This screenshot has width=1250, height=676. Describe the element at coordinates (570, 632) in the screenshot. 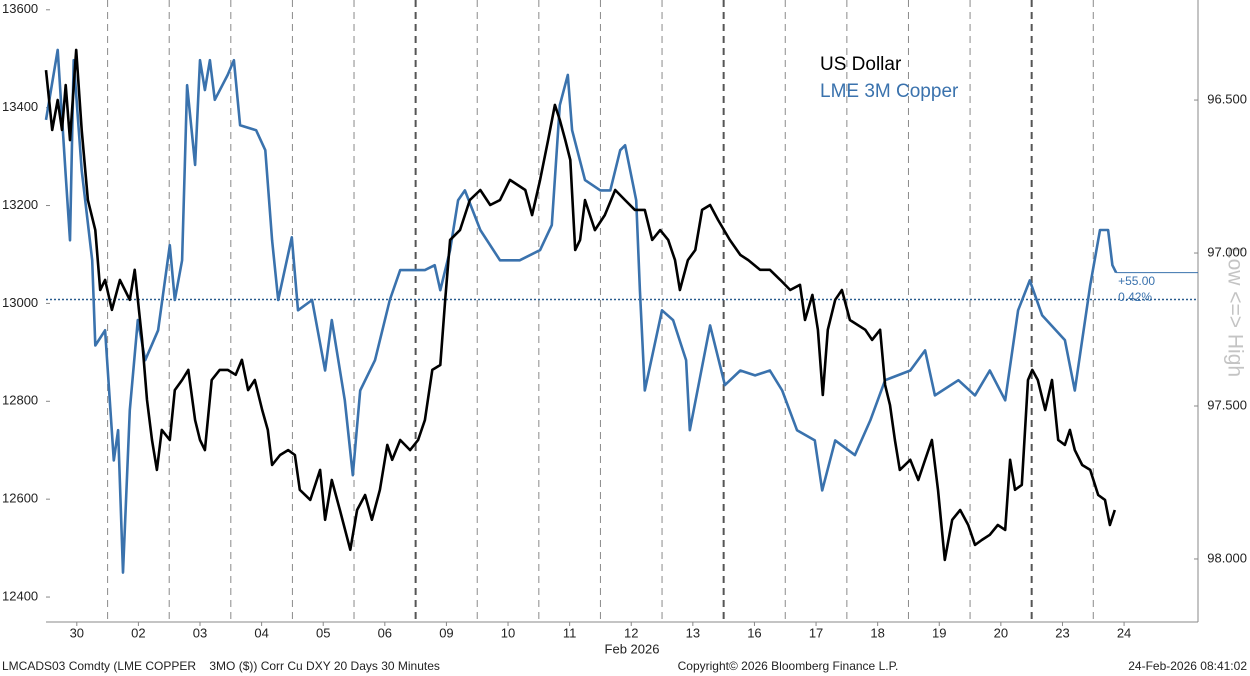

I see `x-tick-label: 11` at that location.